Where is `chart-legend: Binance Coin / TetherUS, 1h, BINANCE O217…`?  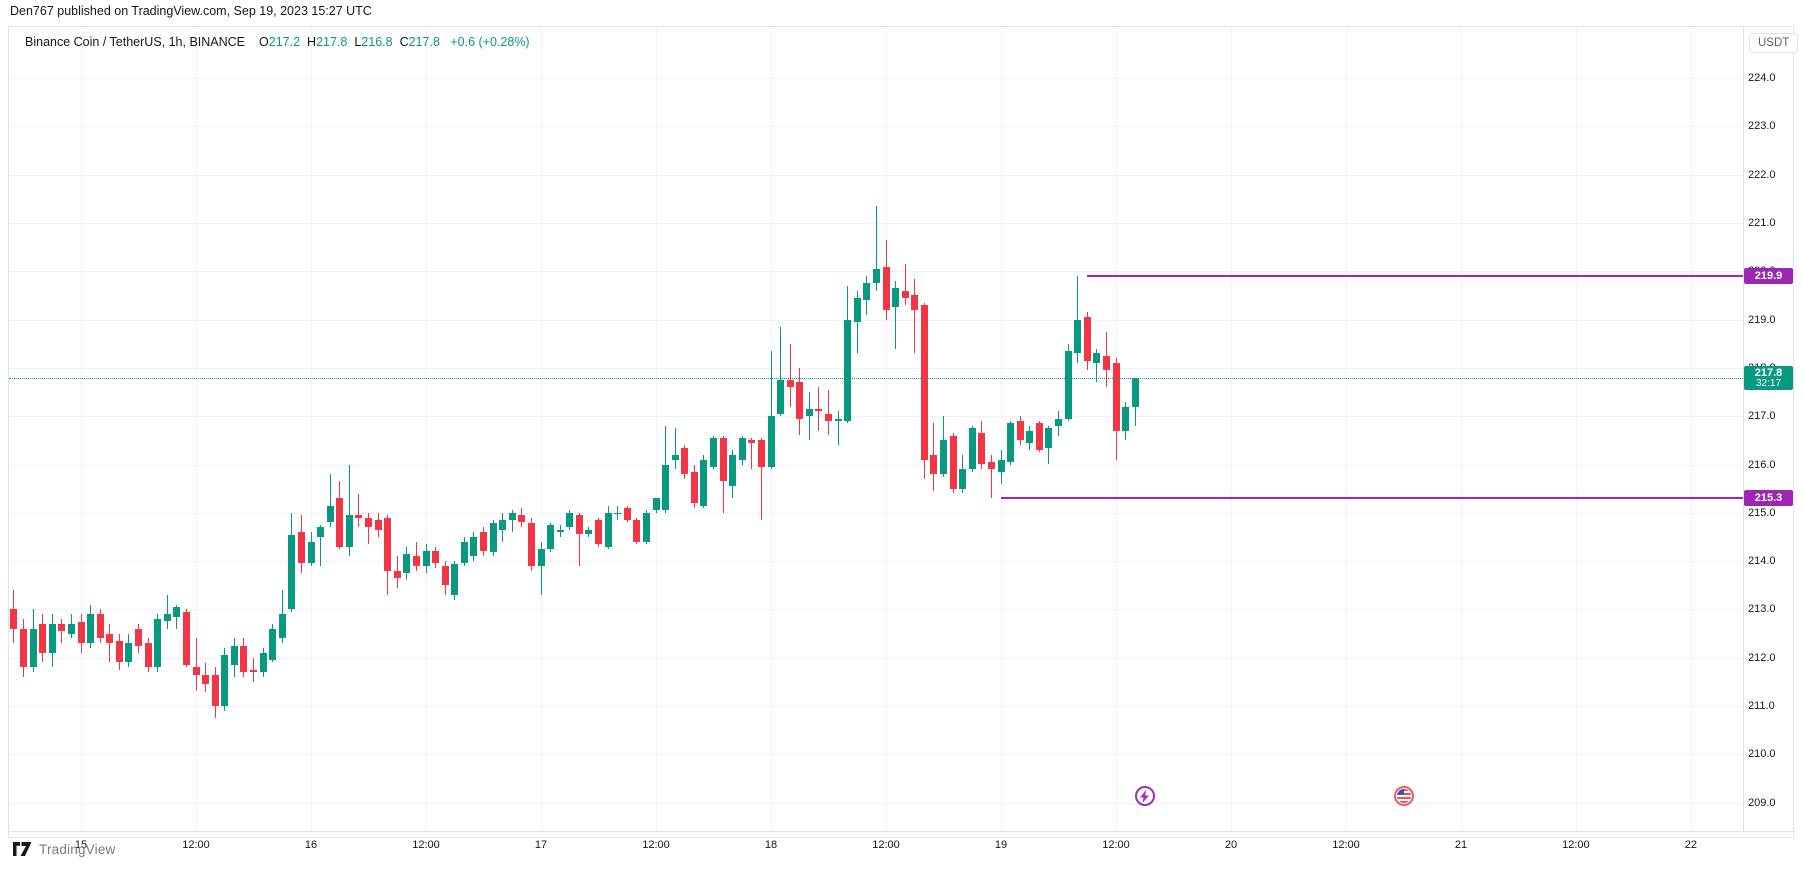 chart-legend: Binance Coin / TetherUS, 1h, BINANCE O217… is located at coordinates (277, 42).